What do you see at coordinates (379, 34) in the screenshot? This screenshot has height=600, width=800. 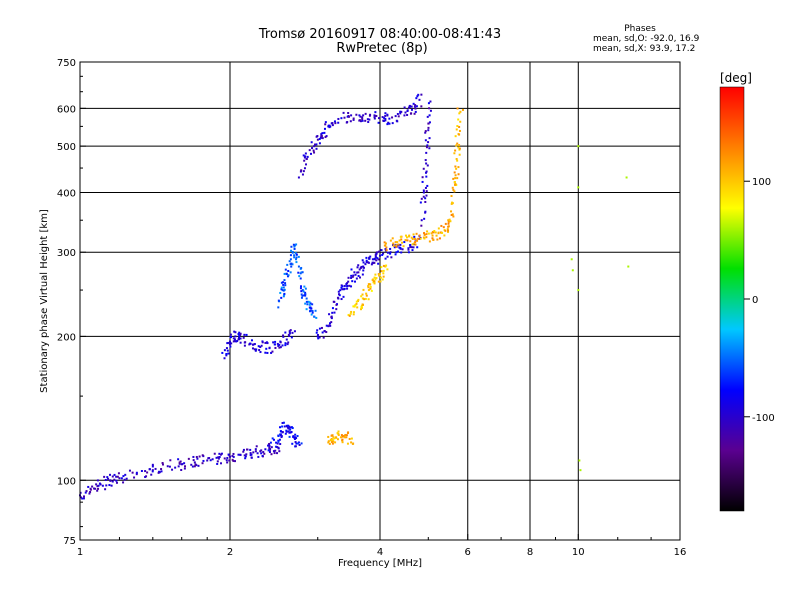 I see `chart-title: Tromsø 20160917 08:40:00-08:41:43` at bounding box center [379, 34].